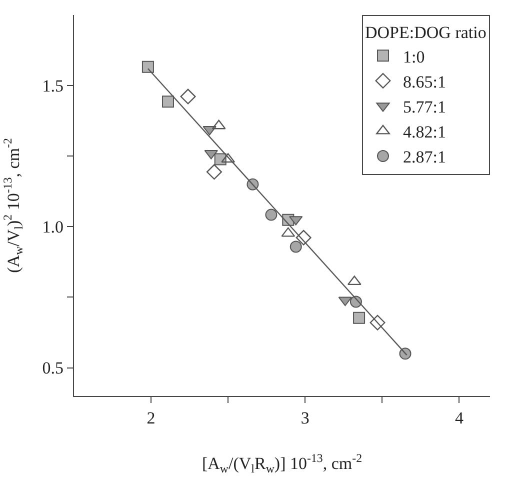  What do you see at coordinates (424, 157) in the screenshot?
I see `legend-label: 2.87:1` at bounding box center [424, 157].